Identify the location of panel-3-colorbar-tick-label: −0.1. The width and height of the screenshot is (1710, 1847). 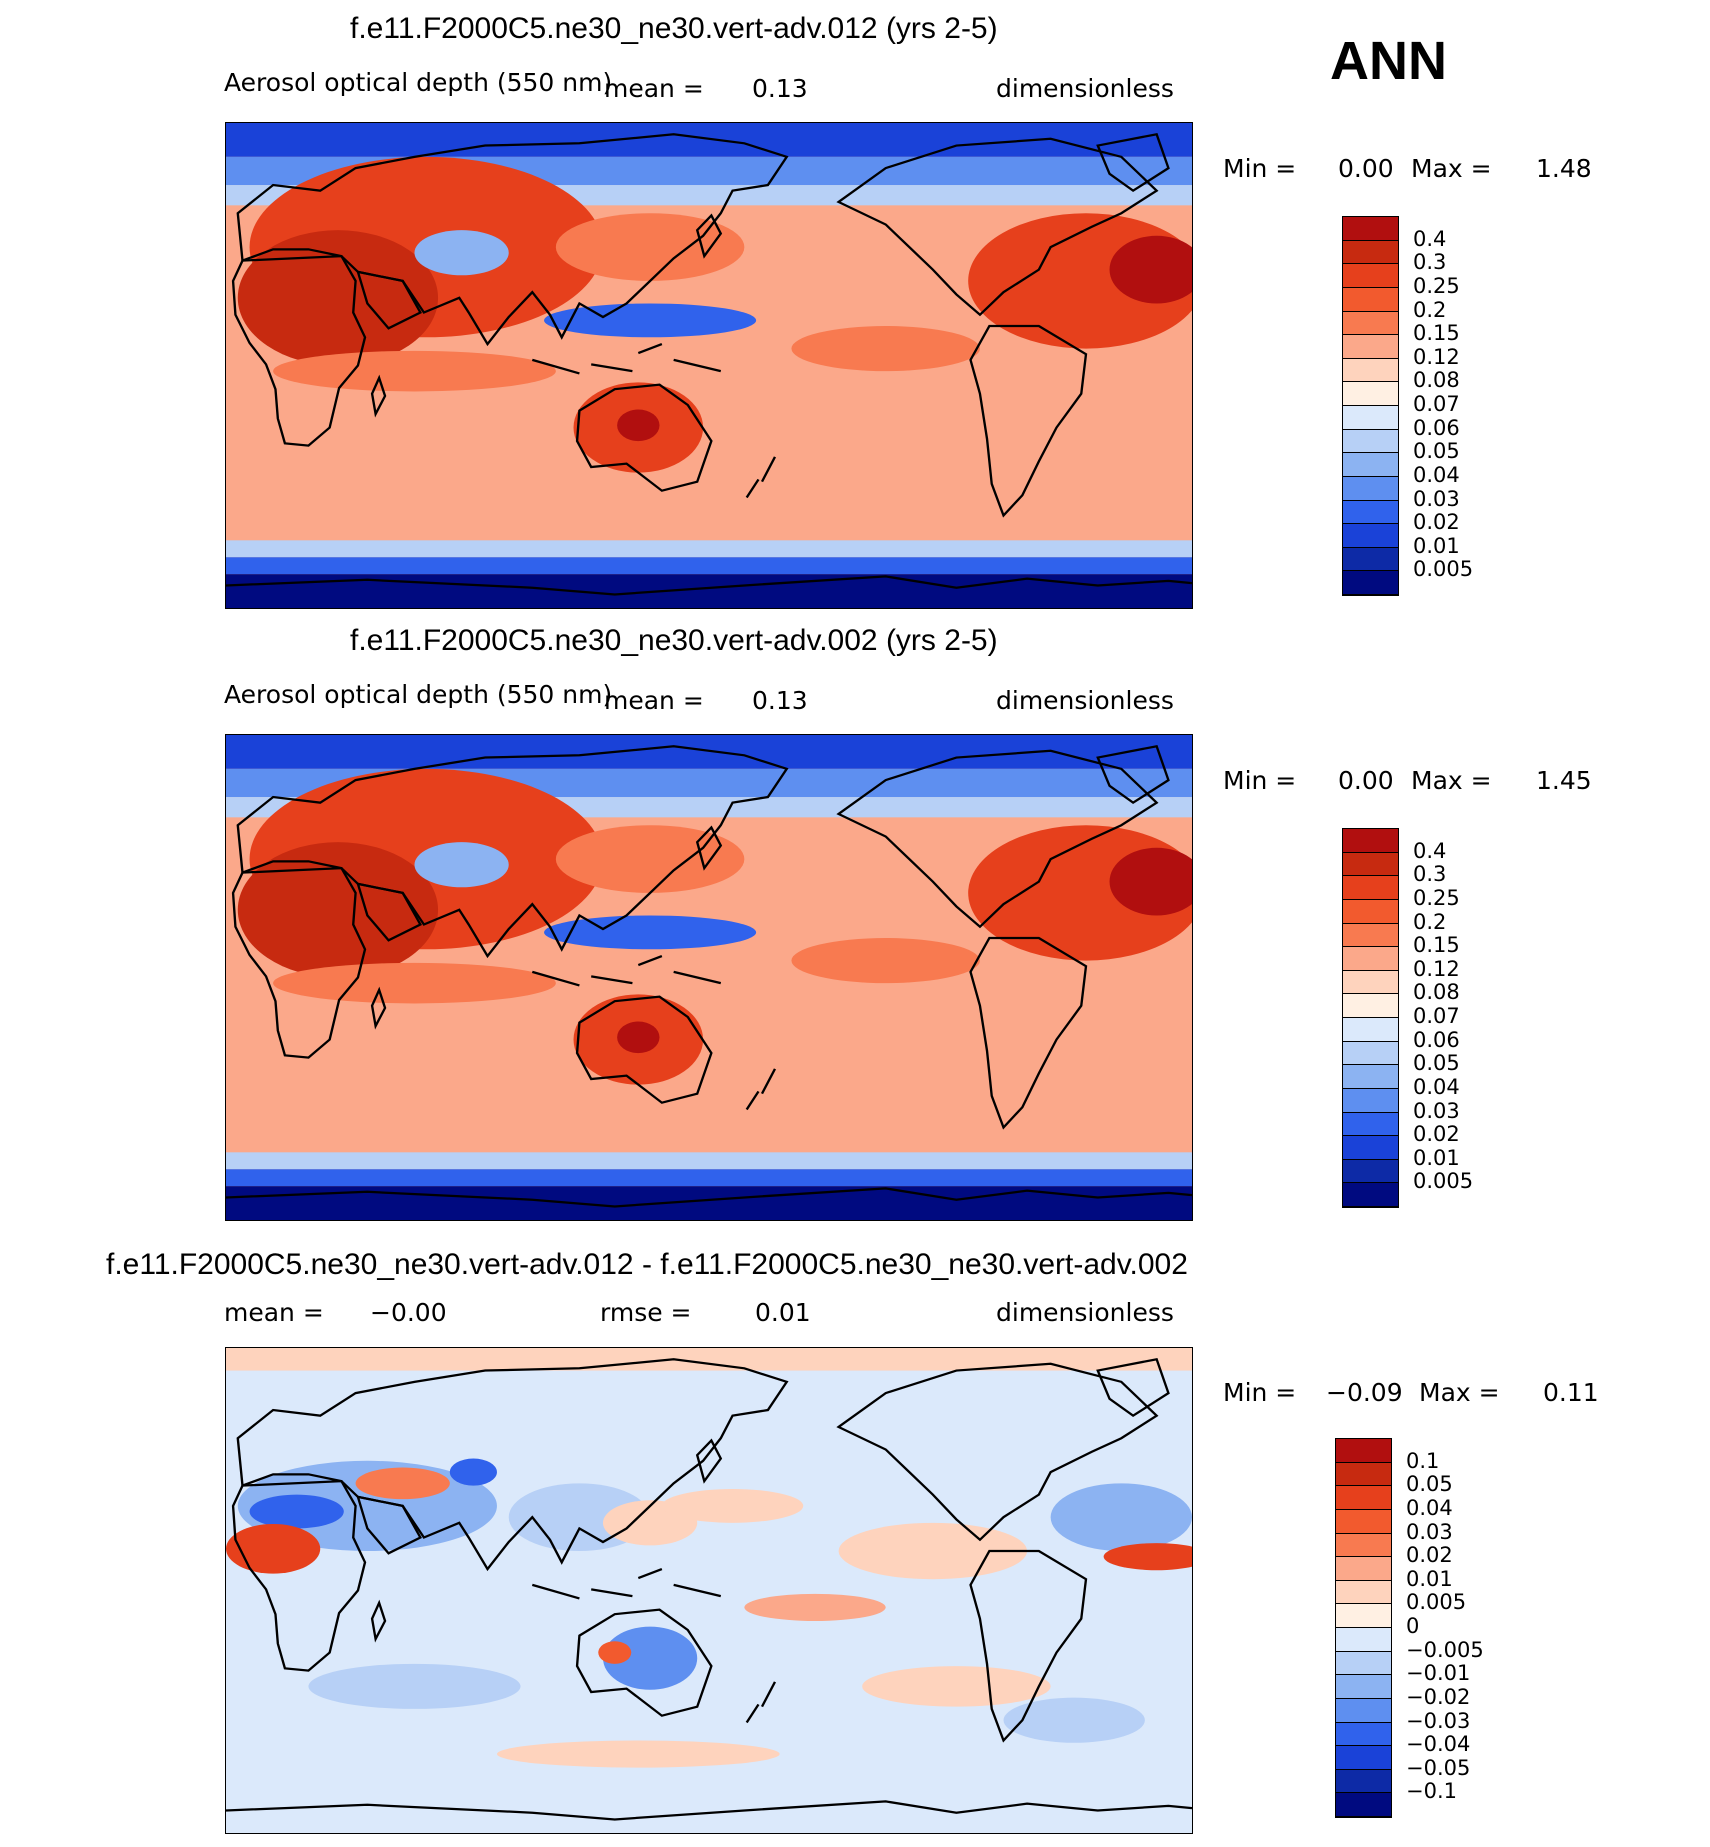
(1431, 1791).